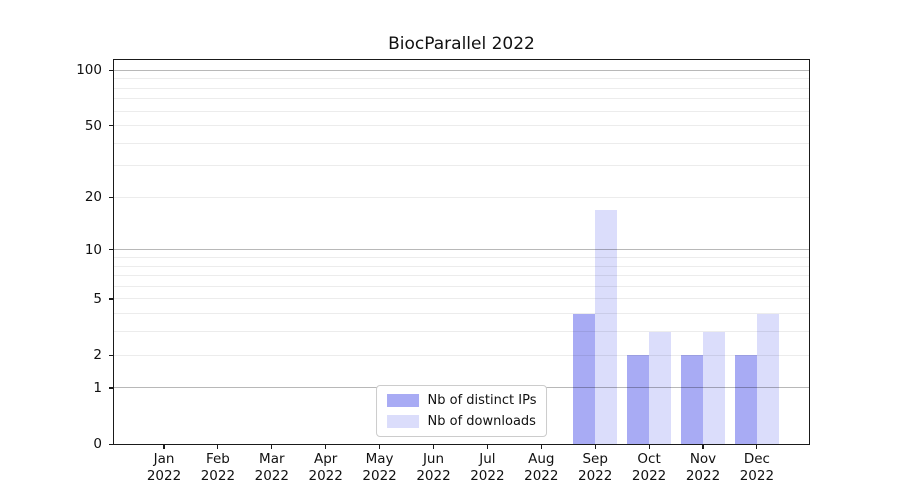 The height and width of the screenshot is (500, 900). Describe the element at coordinates (402, 421) in the screenshot. I see `legend-swatch-downloads` at that location.